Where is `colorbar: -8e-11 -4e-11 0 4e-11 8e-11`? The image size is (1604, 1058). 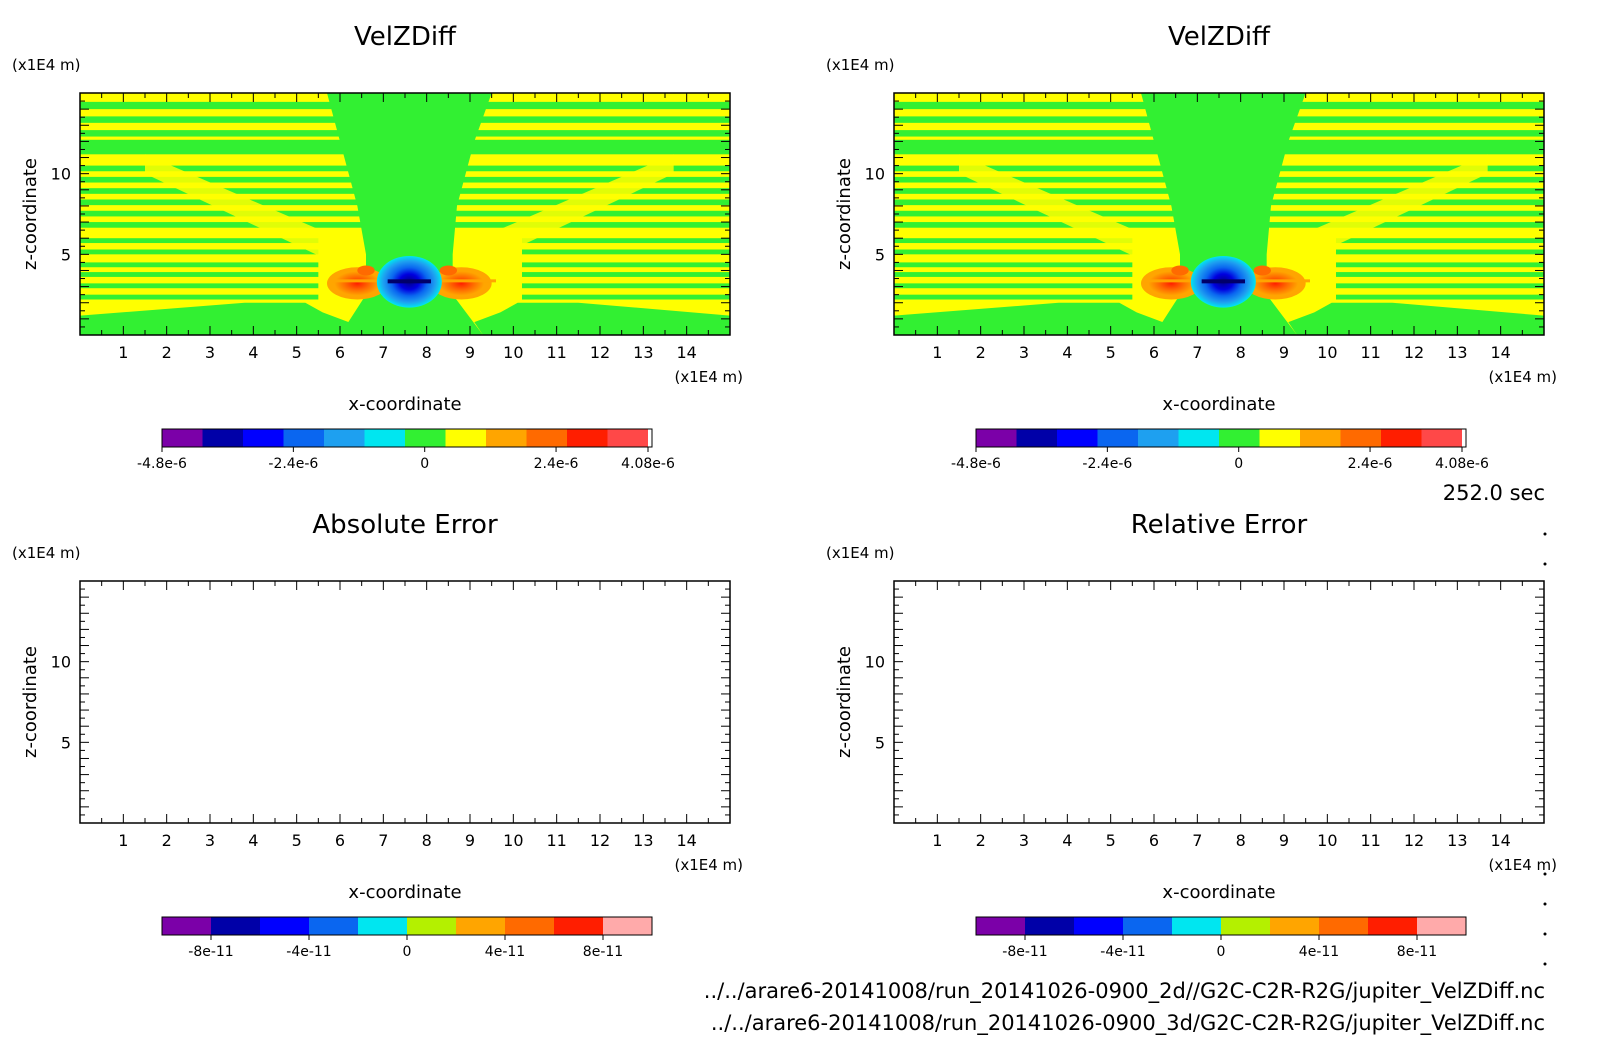
colorbar: -8e-11 -4e-11 0 4e-11 8e-11 is located at coordinates (407, 938).